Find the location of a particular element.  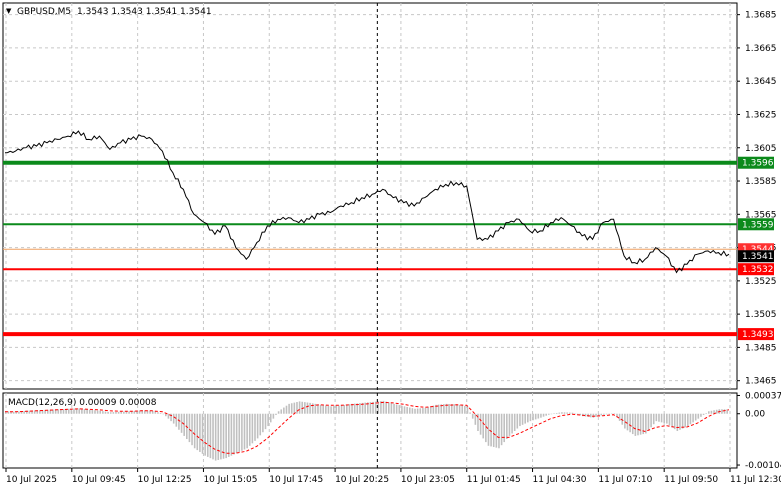

y-tick-label: 1.3665 is located at coordinates (761, 49).